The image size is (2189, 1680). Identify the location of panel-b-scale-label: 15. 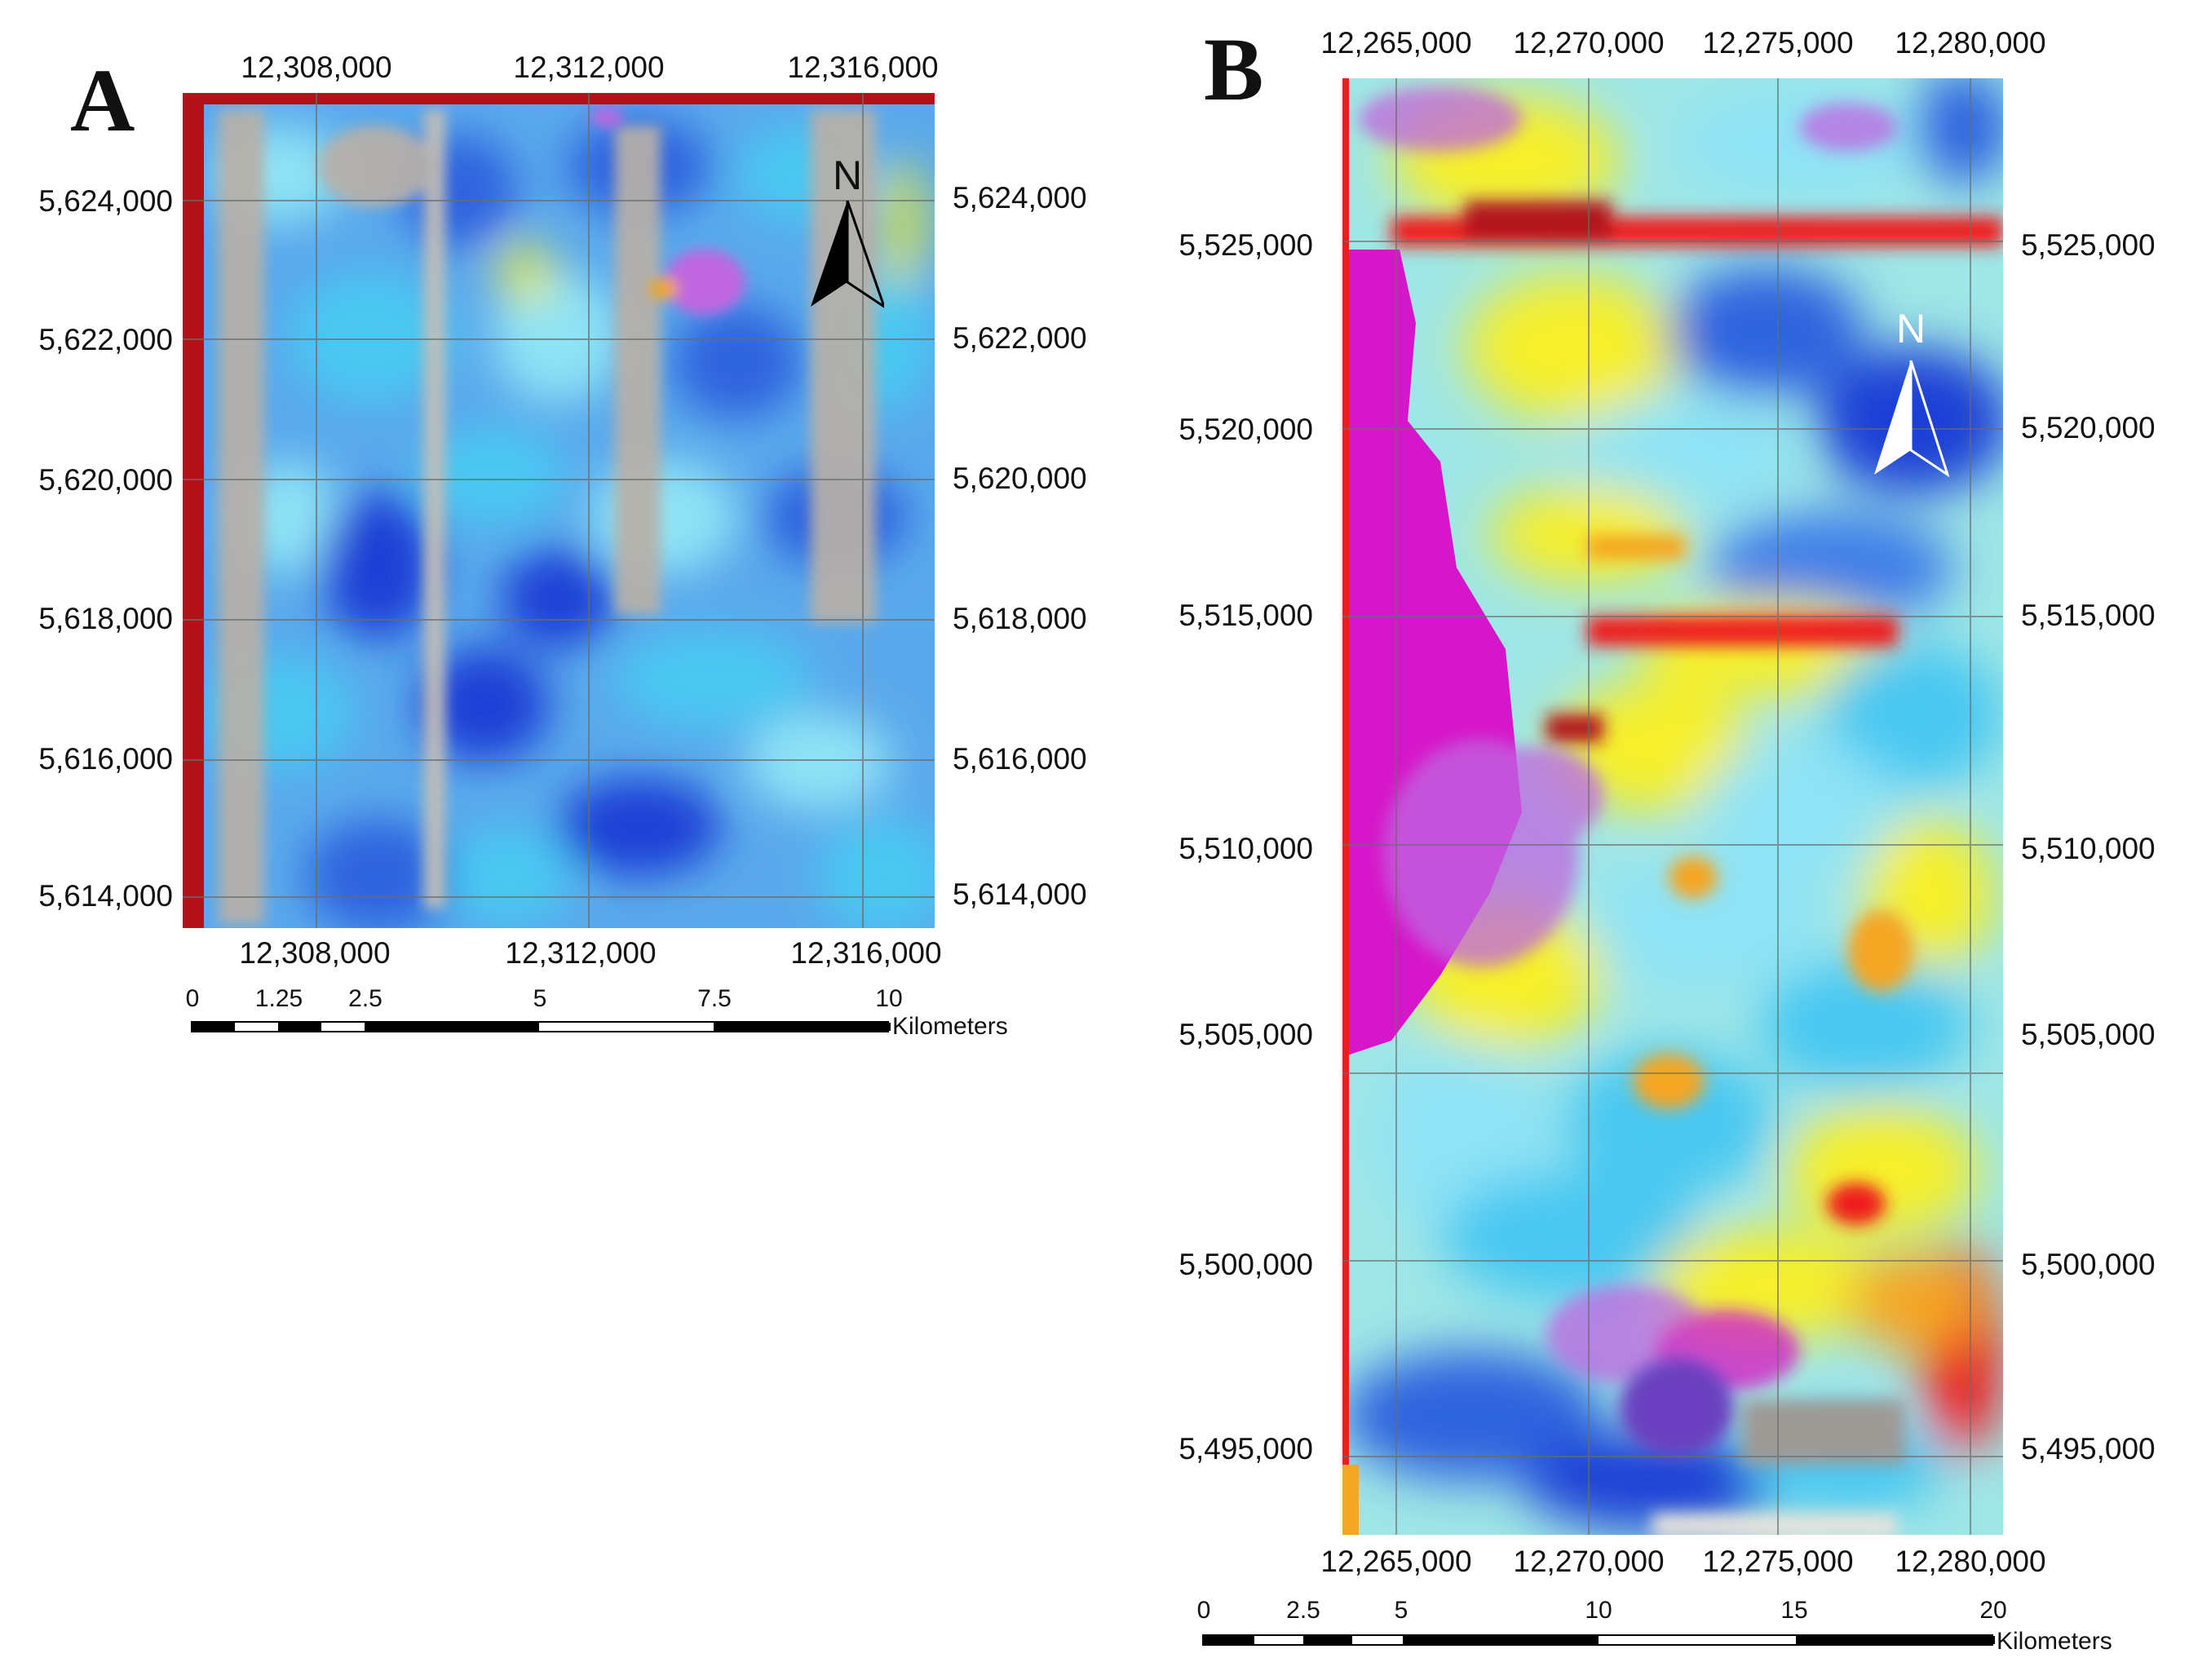
(1794, 1611).